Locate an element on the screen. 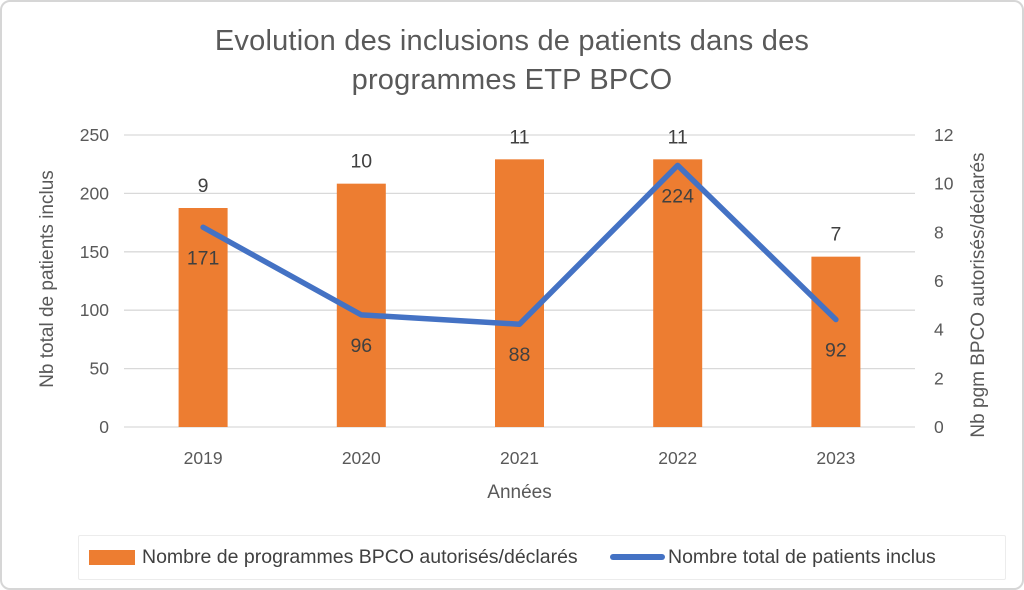 The width and height of the screenshot is (1024, 590). legend-label-patients: Nombre total de patients inclus is located at coordinates (802, 556).